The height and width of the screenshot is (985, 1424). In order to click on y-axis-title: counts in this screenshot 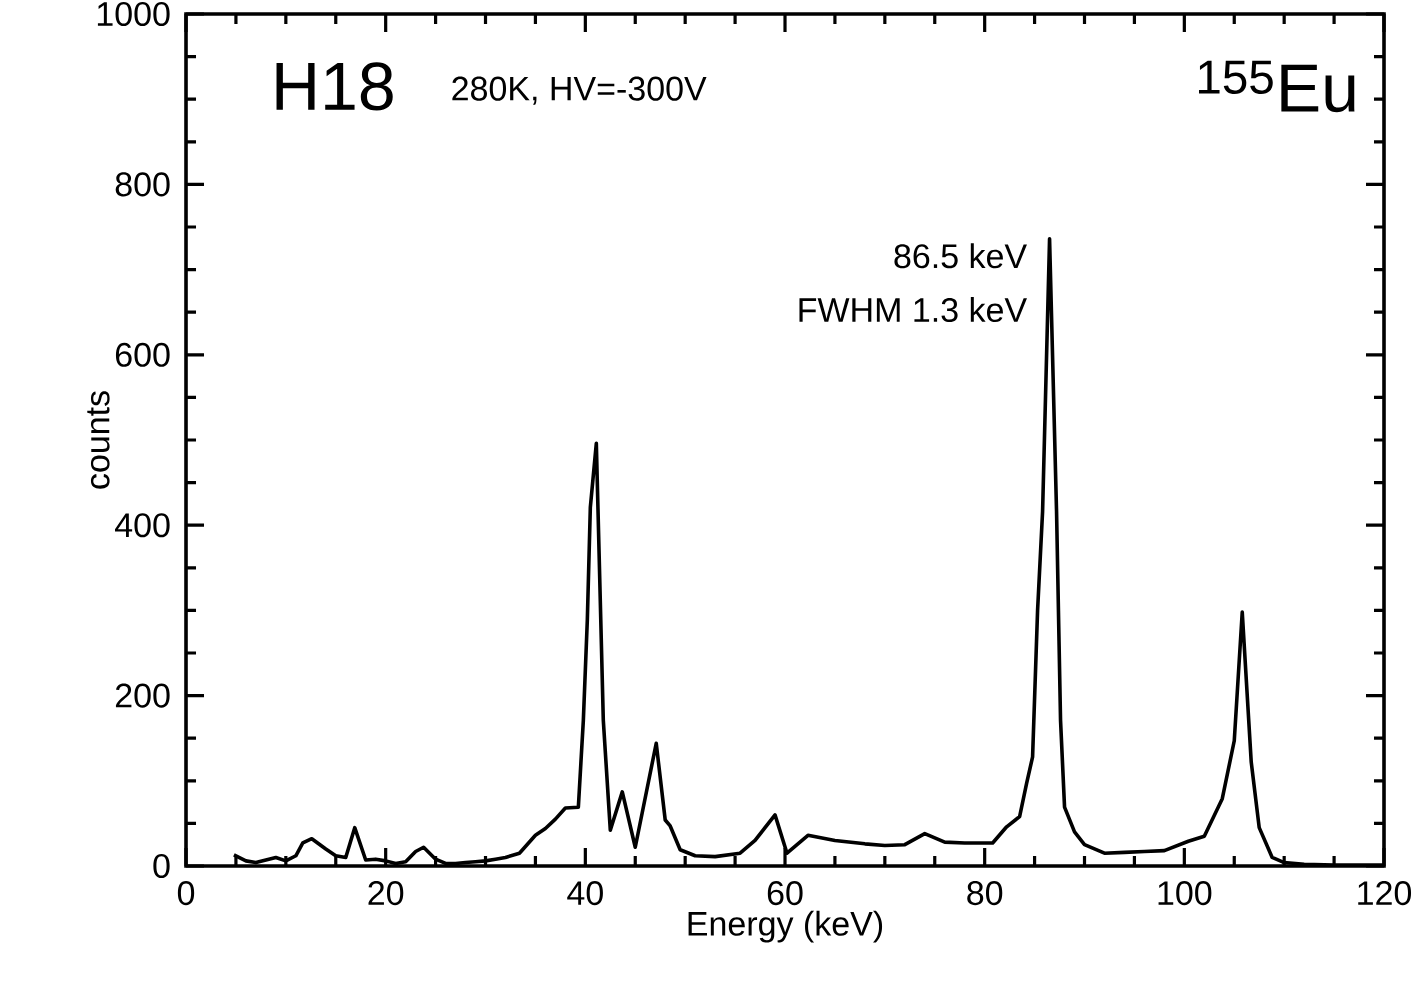, I will do `click(98, 440)`.